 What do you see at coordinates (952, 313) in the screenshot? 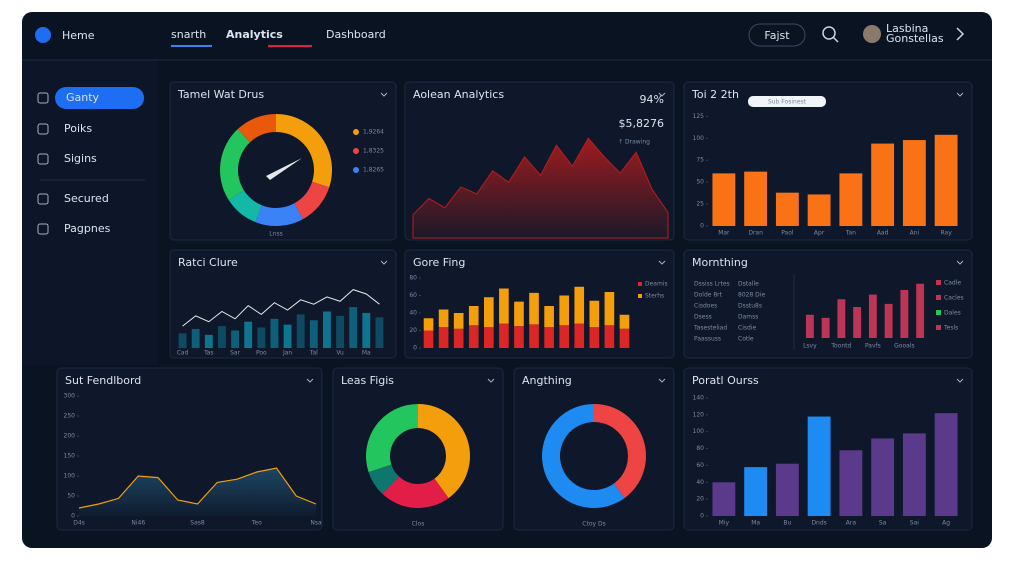
I see `legend-label: Dales` at bounding box center [952, 313].